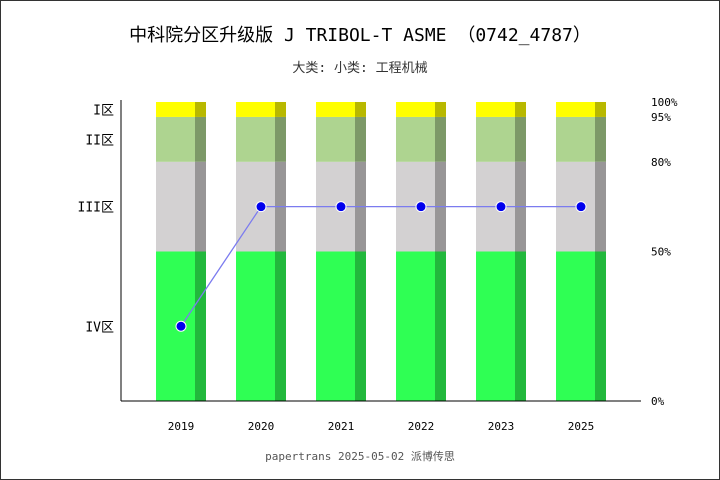 The height and width of the screenshot is (480, 720). I want to click on chart-subtitle: 大类: 小类: 工程机械, so click(360, 68).